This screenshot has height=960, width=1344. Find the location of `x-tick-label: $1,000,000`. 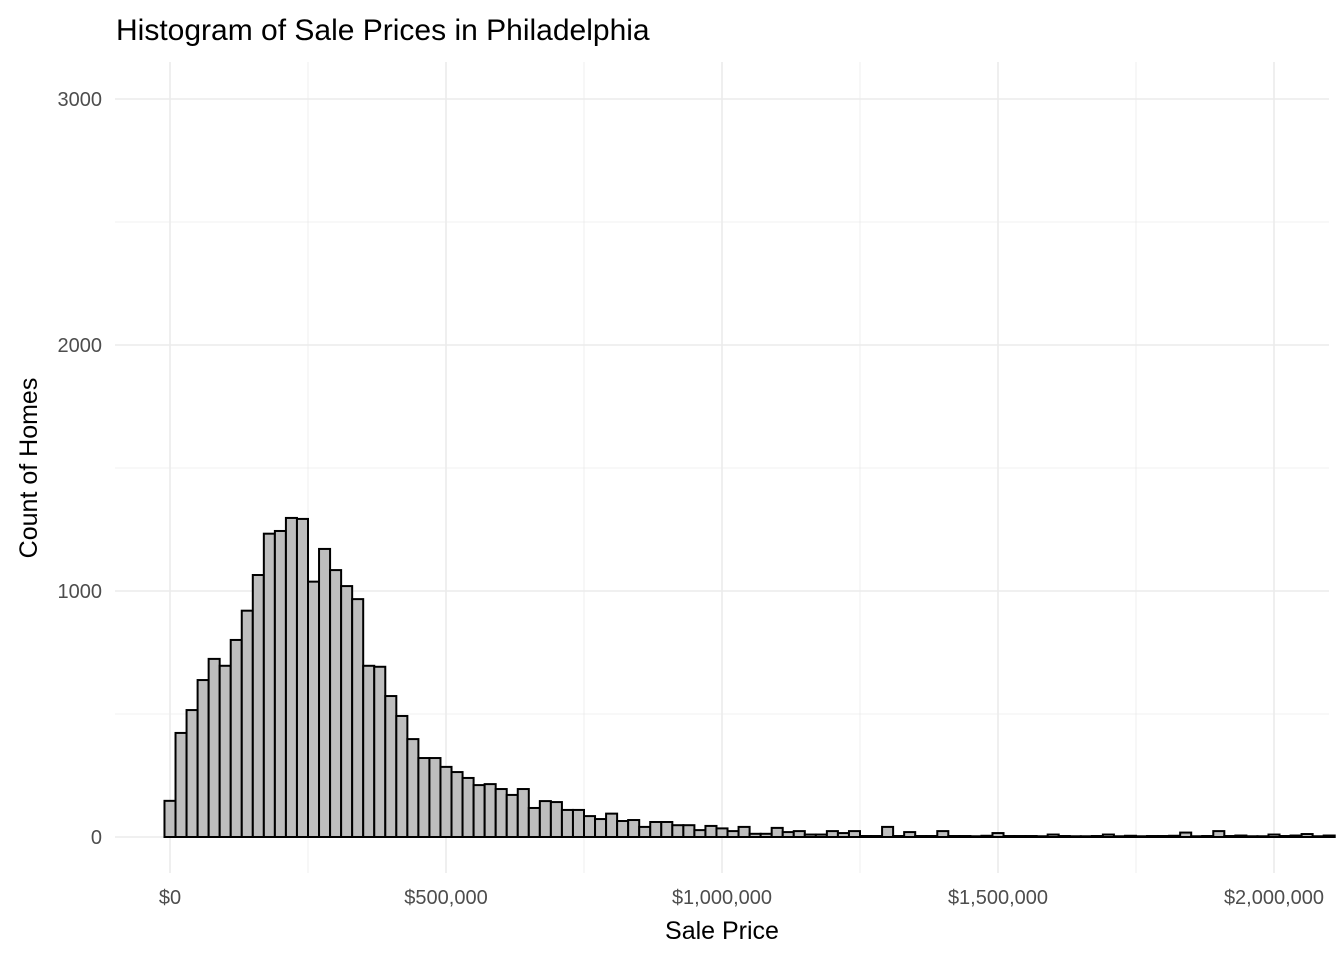

x-tick-label: $1,000,000 is located at coordinates (722, 898).